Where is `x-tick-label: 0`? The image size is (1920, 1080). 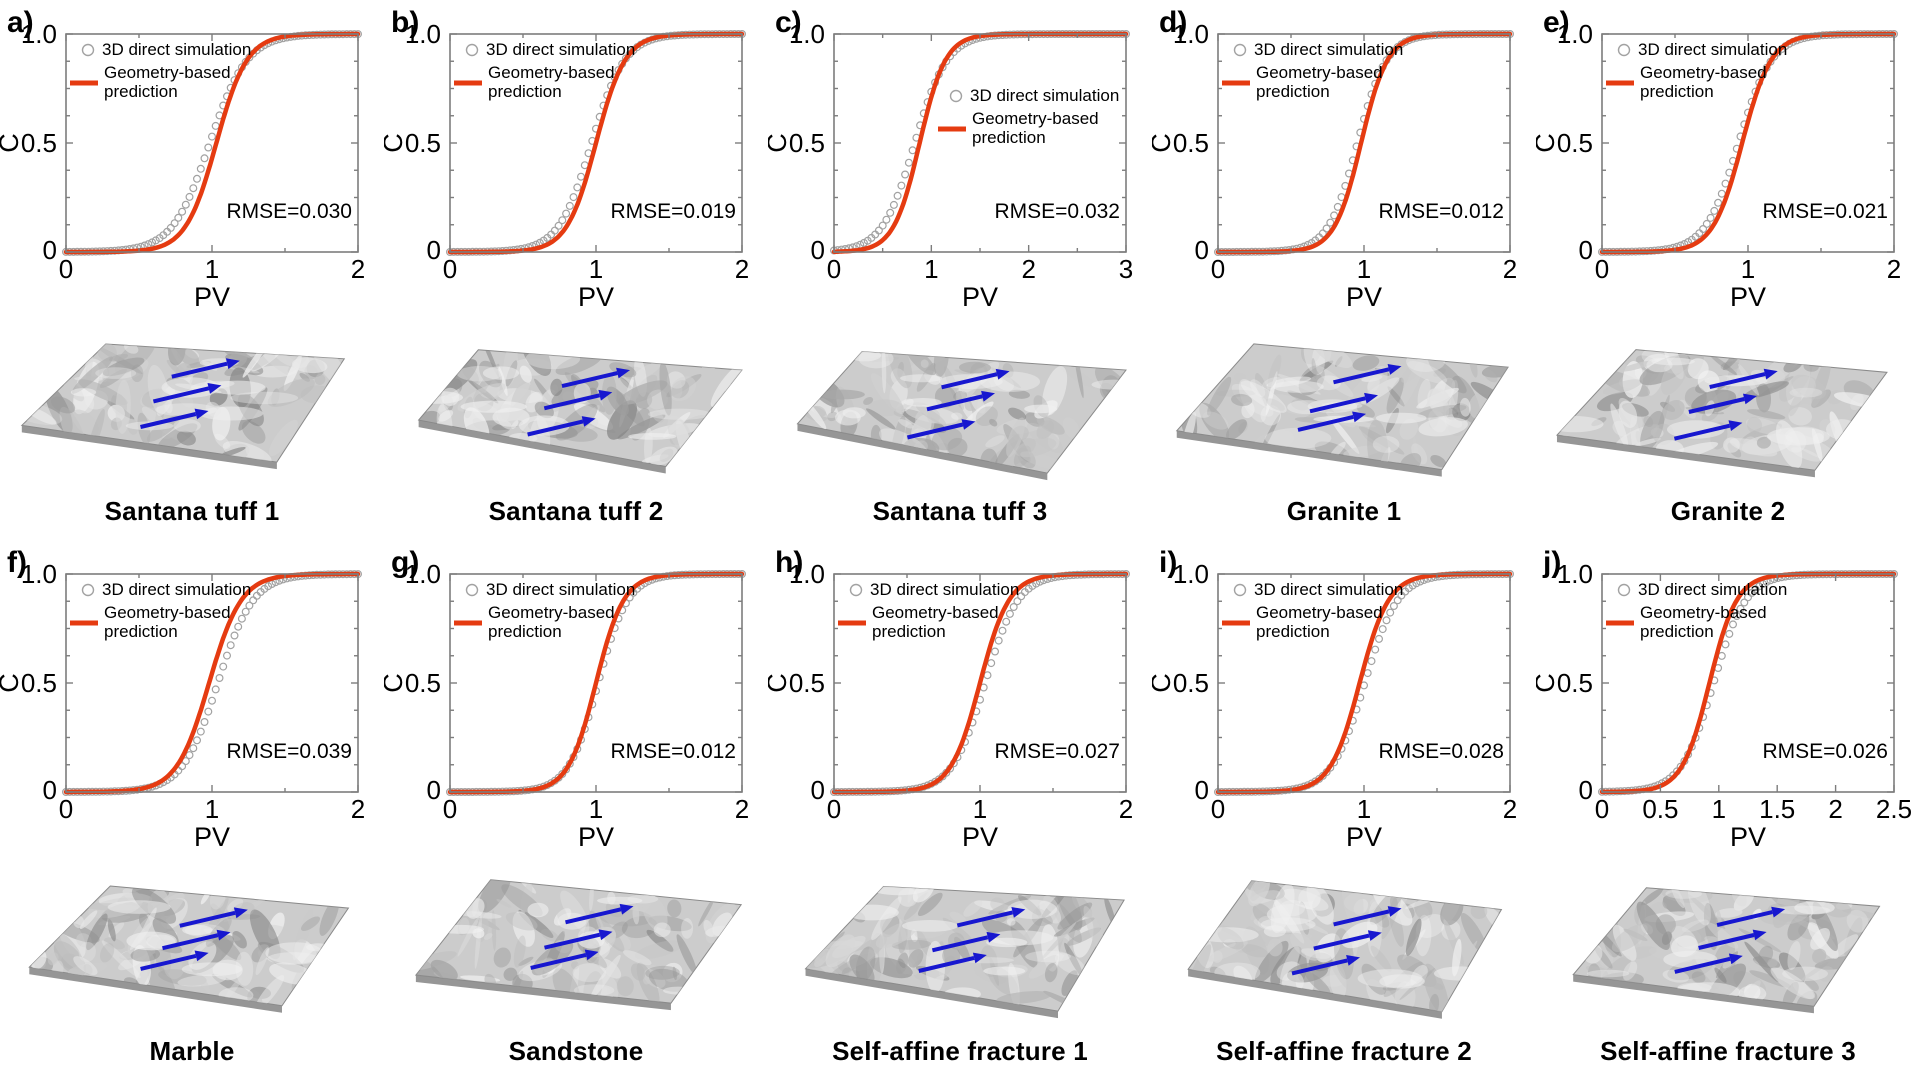 x-tick-label: 0 is located at coordinates (66, 809).